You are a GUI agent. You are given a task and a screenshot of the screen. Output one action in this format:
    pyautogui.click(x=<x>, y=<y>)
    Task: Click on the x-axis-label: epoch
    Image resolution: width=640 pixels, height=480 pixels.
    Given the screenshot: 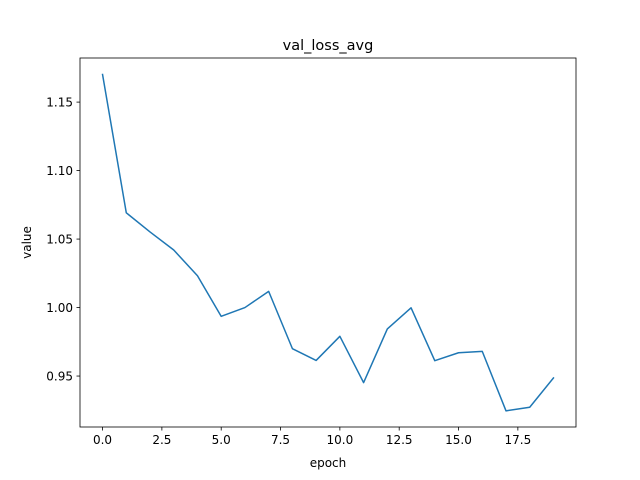 What is the action you would take?
    pyautogui.click(x=328, y=463)
    